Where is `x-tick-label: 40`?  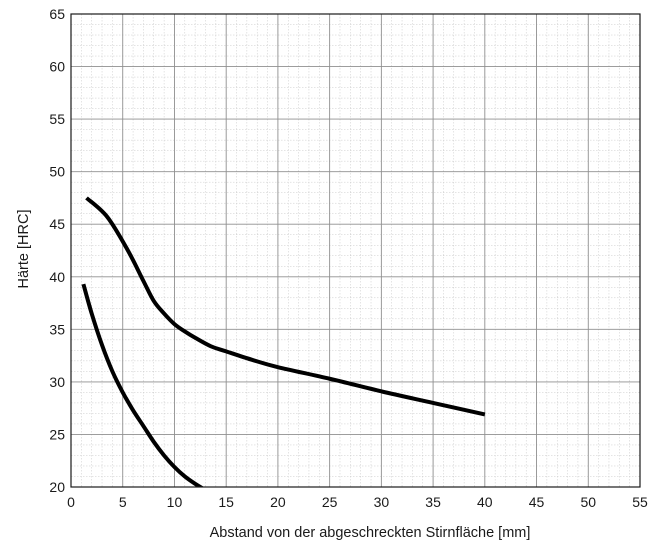
x-tick-label: 40 is located at coordinates (485, 502).